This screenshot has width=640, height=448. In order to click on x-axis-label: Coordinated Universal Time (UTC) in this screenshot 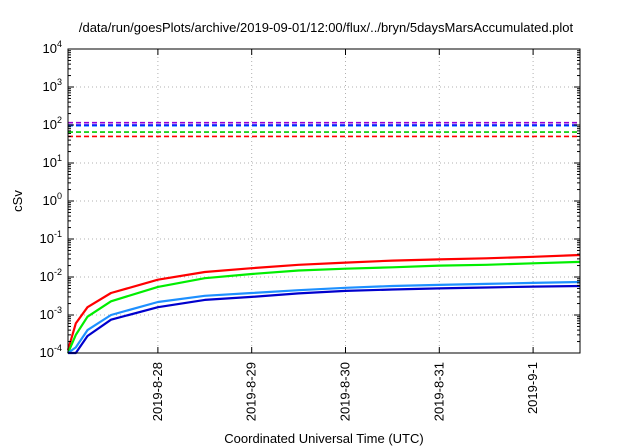, I will do `click(323, 438)`.